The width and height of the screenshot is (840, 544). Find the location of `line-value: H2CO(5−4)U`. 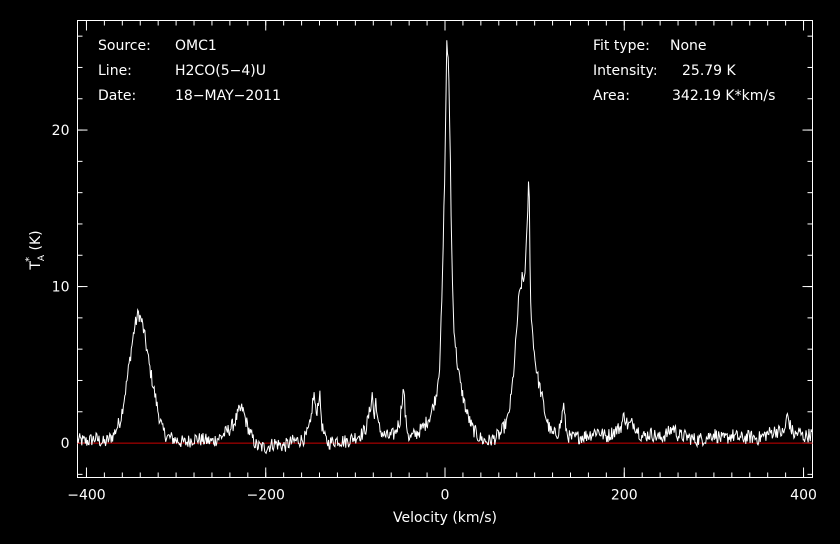

line-value: H2CO(5−4)U is located at coordinates (220, 71).